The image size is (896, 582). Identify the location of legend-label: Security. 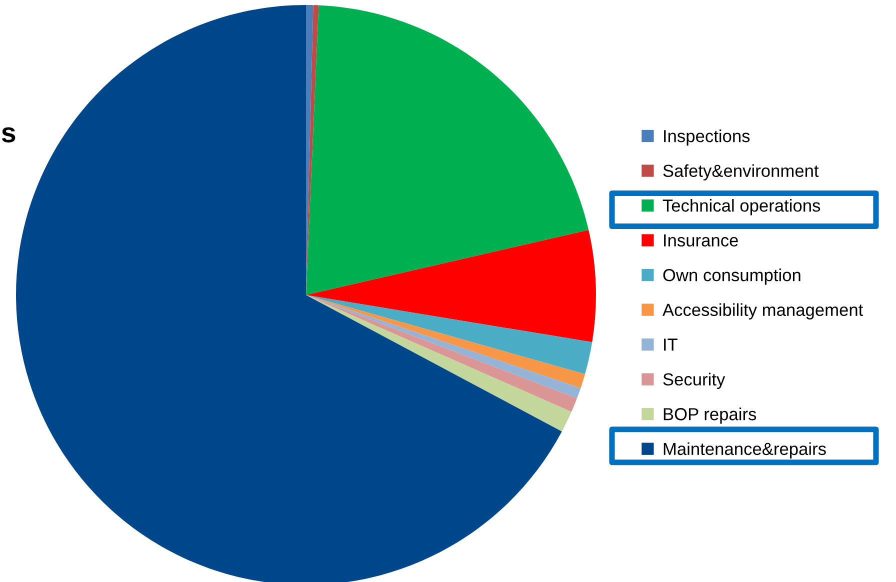
(694, 380).